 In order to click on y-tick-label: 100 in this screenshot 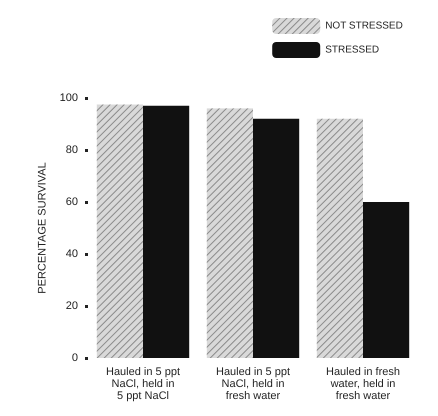, I will do `click(69, 98)`.